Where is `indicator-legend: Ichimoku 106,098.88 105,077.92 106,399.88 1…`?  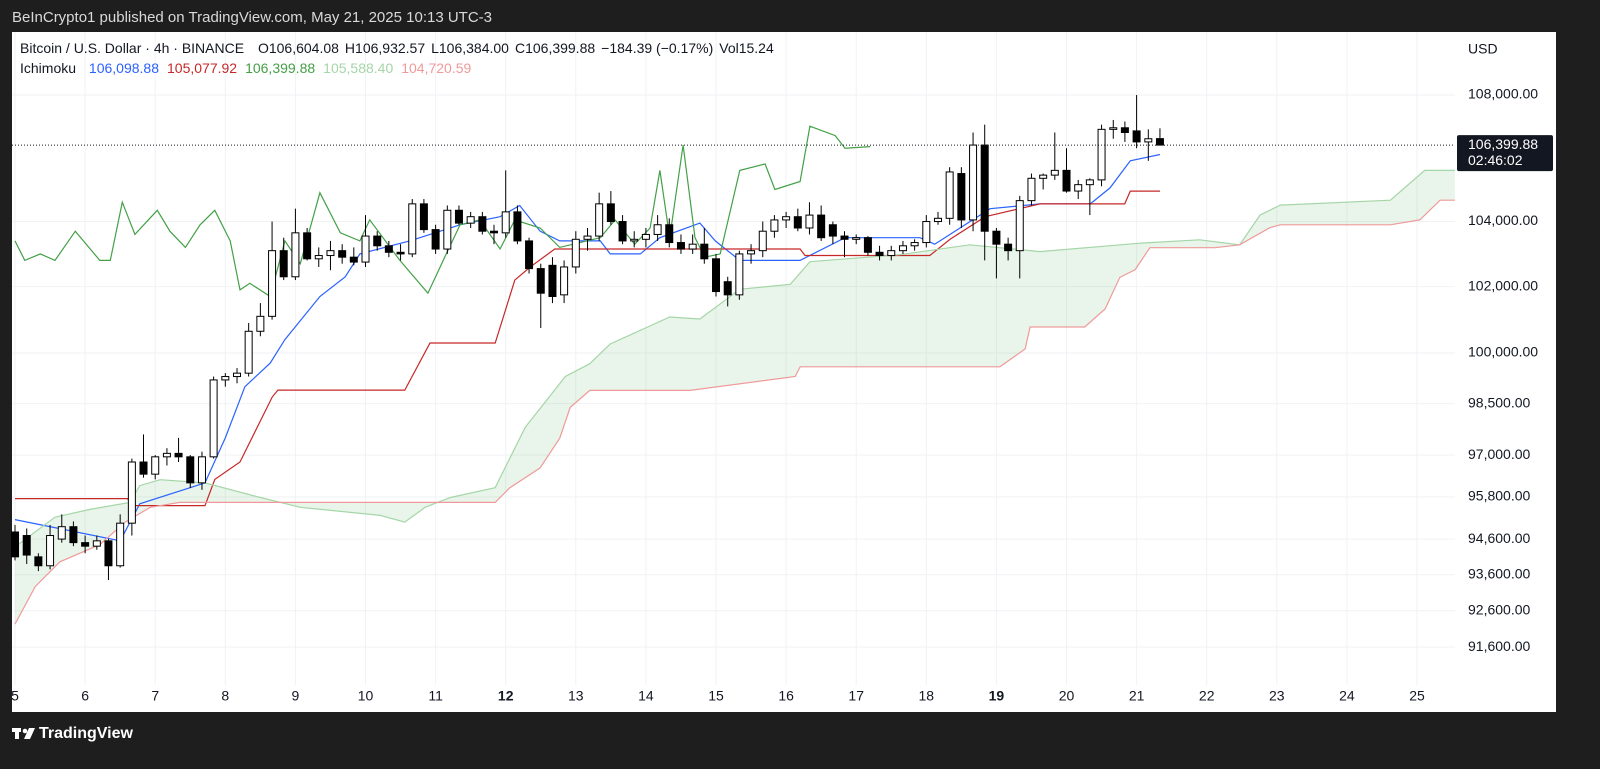
indicator-legend: Ichimoku 106,098.88 105,077.92 106,399.88 1… is located at coordinates (246, 68).